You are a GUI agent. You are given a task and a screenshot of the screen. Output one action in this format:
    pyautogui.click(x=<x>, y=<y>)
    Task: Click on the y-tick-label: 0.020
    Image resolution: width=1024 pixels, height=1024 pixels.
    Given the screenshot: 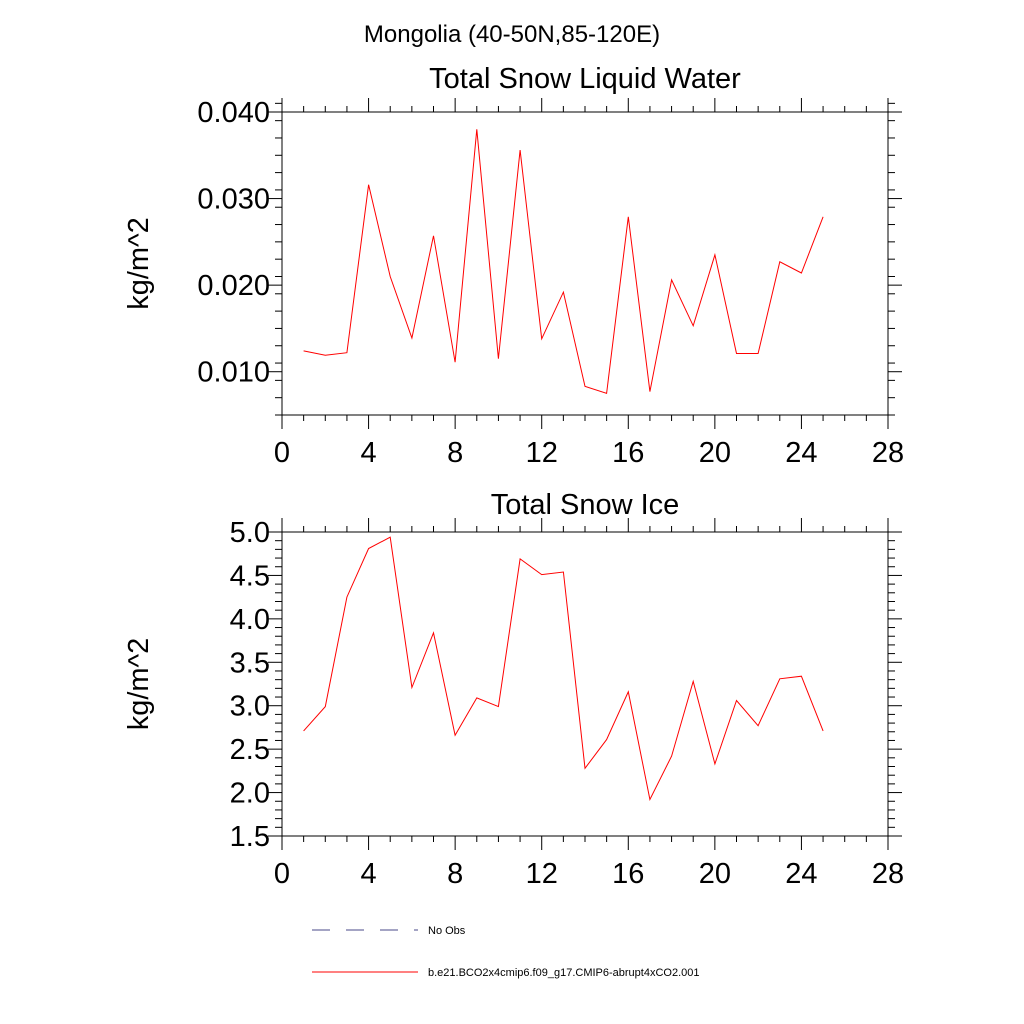 What is the action you would take?
    pyautogui.click(x=233, y=286)
    